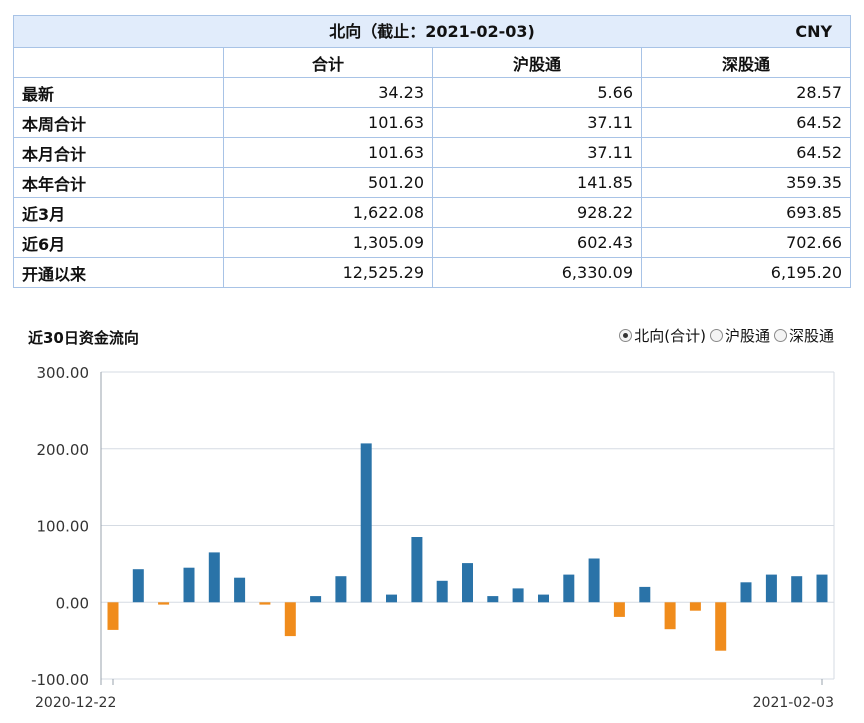 This screenshot has height=723, width=864. Describe the element at coordinates (328, 62) in the screenshot. I see `column-header-total: 合计` at that location.